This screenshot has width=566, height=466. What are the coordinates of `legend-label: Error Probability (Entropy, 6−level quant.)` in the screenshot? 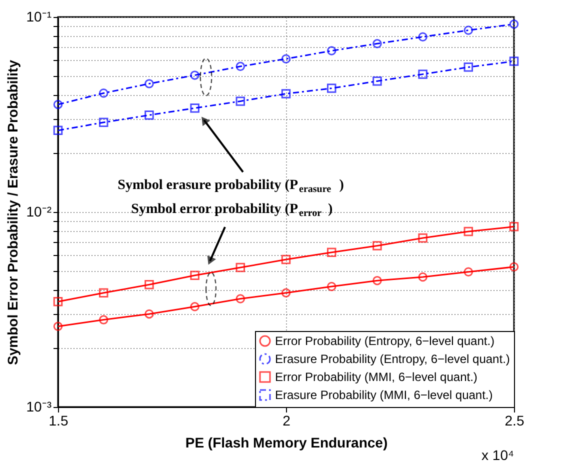 It's located at (385, 341).